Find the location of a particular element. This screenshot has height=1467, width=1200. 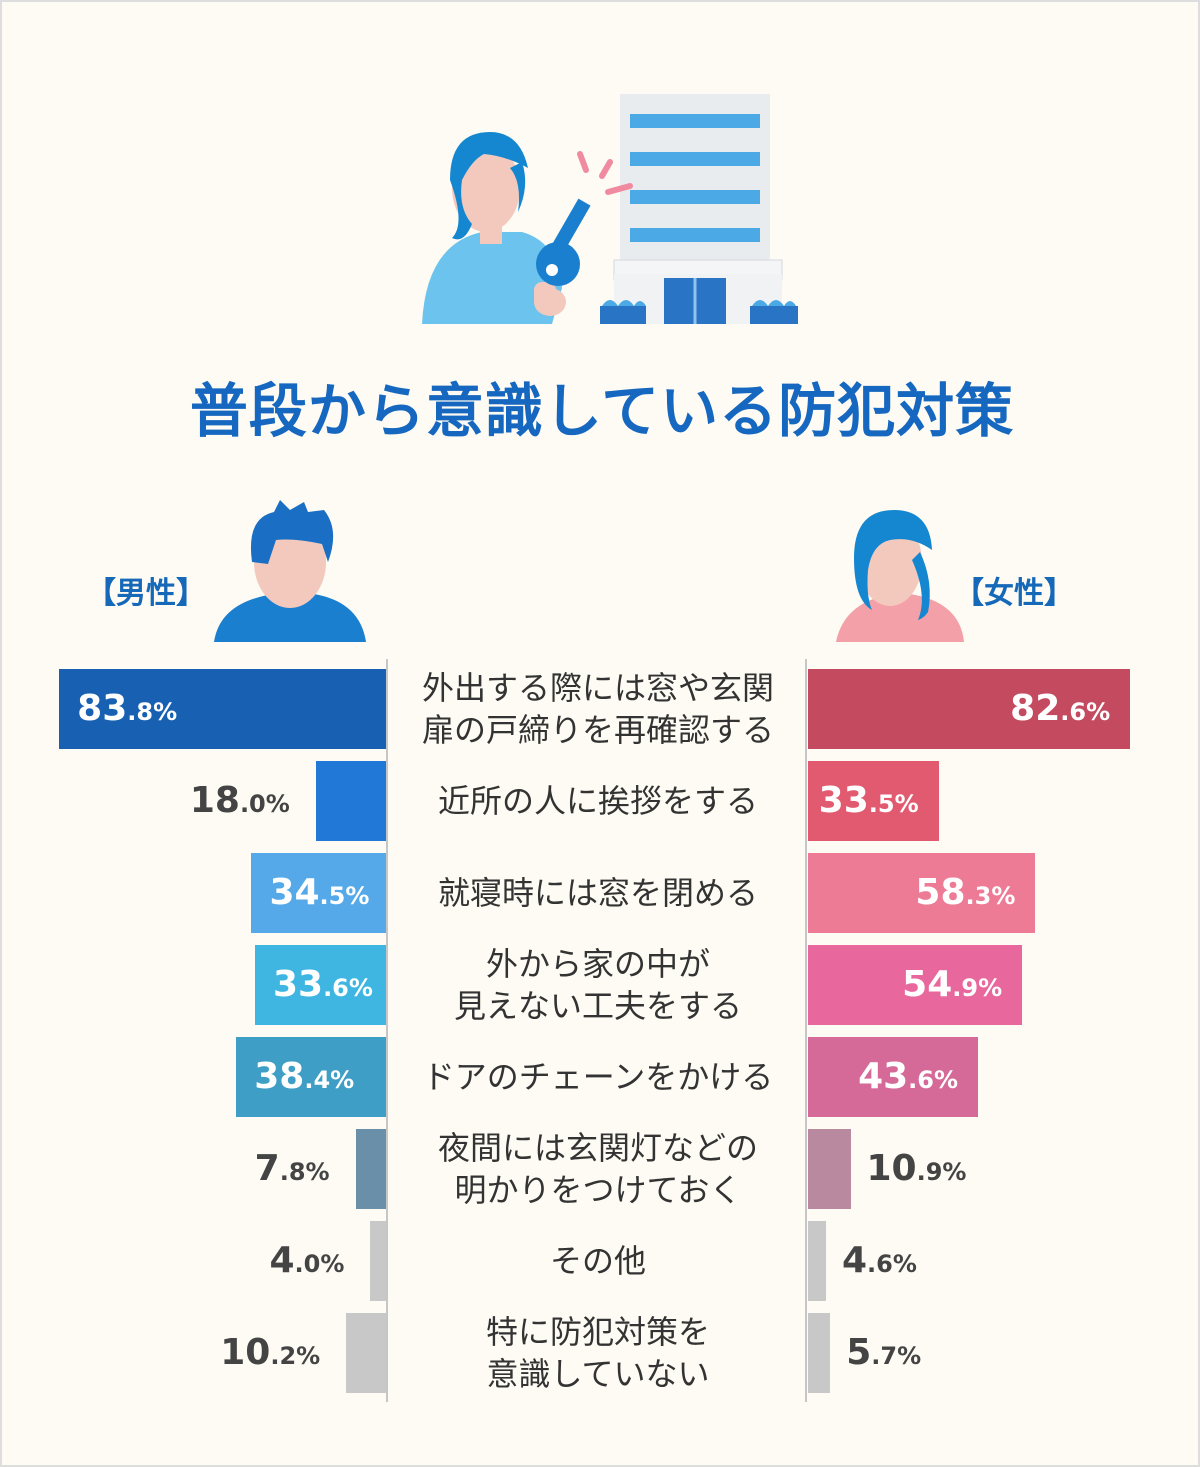

male-value-label-integer: 38 is located at coordinates (279, 1076).